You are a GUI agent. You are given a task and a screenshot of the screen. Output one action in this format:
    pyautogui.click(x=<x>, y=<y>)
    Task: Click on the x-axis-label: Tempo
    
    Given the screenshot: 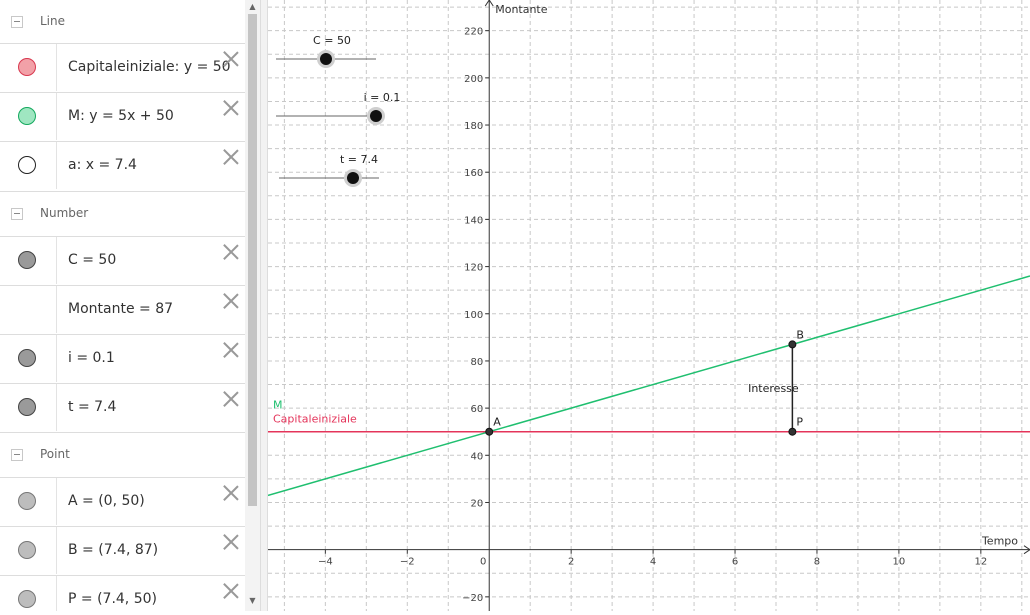 What is the action you would take?
    pyautogui.click(x=999, y=541)
    